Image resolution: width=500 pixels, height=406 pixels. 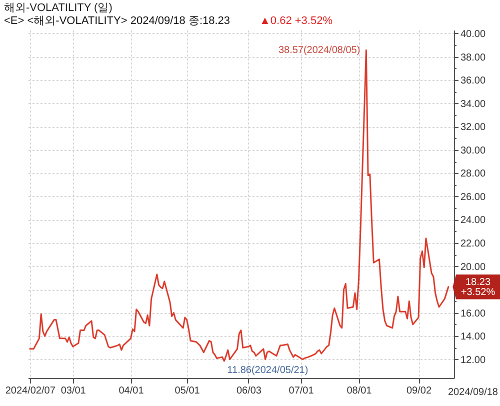 I want to click on y-tick-label: 20.00, so click(x=473, y=267).